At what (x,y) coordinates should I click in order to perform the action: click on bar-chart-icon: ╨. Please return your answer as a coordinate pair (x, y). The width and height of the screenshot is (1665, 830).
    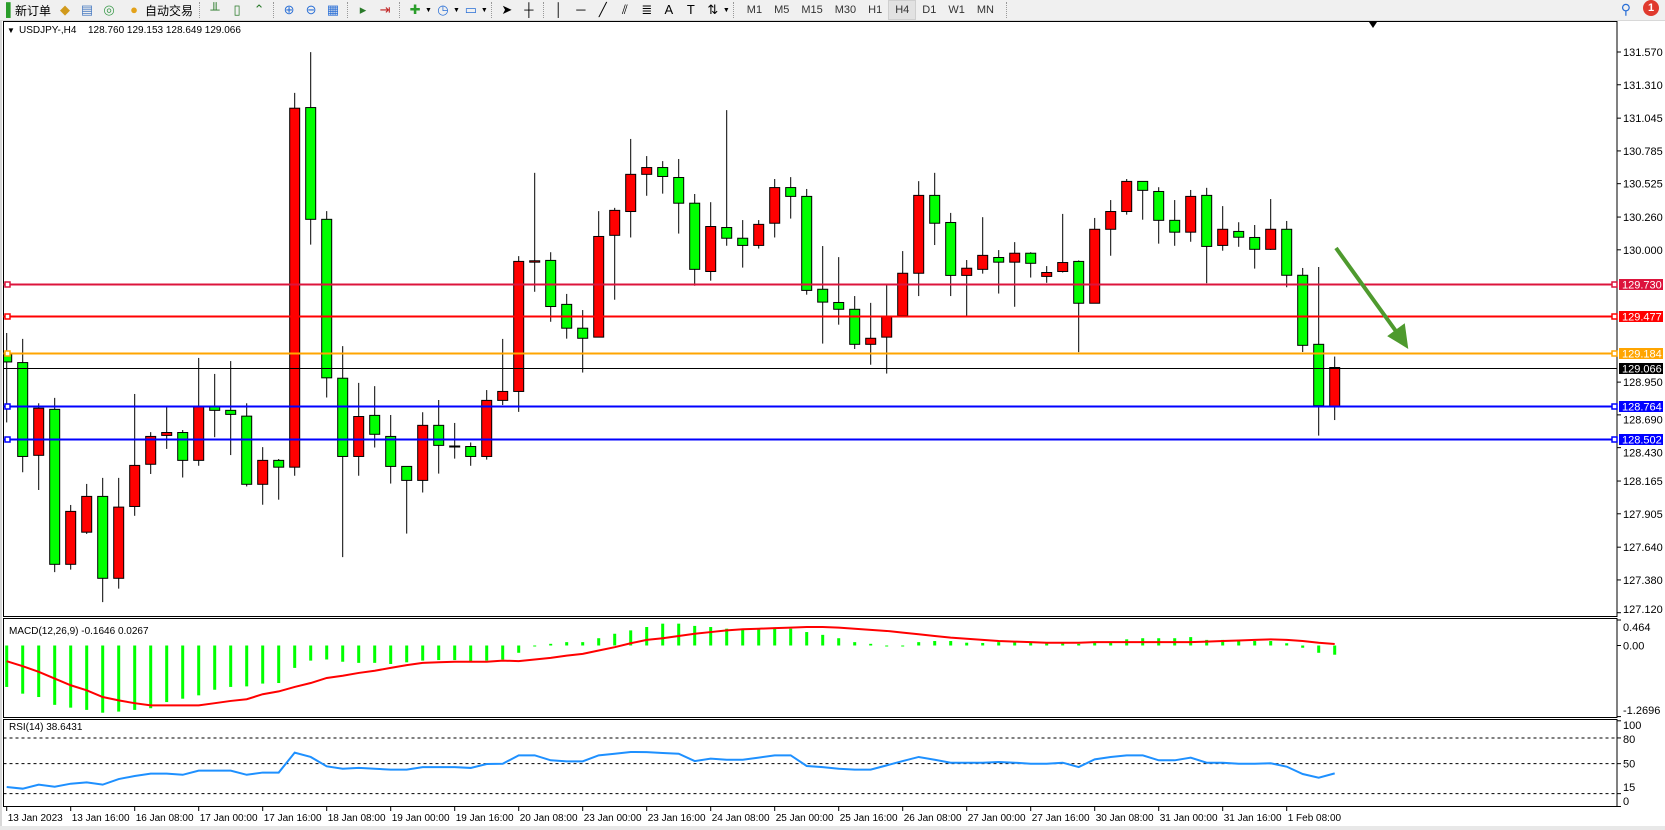
    Looking at the image, I should click on (215, 9).